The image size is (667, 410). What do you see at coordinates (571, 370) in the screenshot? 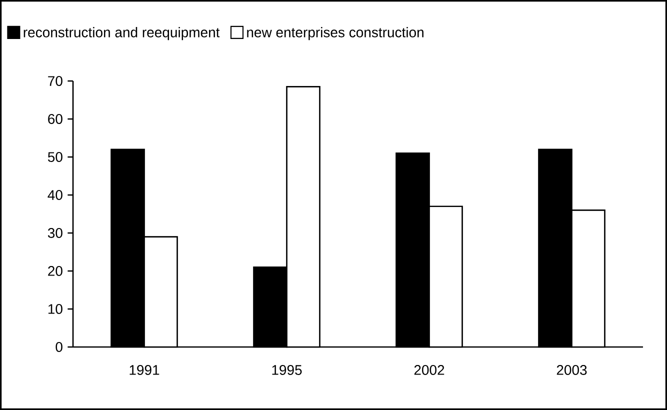
I see `x-tick-label: 2003` at bounding box center [571, 370].